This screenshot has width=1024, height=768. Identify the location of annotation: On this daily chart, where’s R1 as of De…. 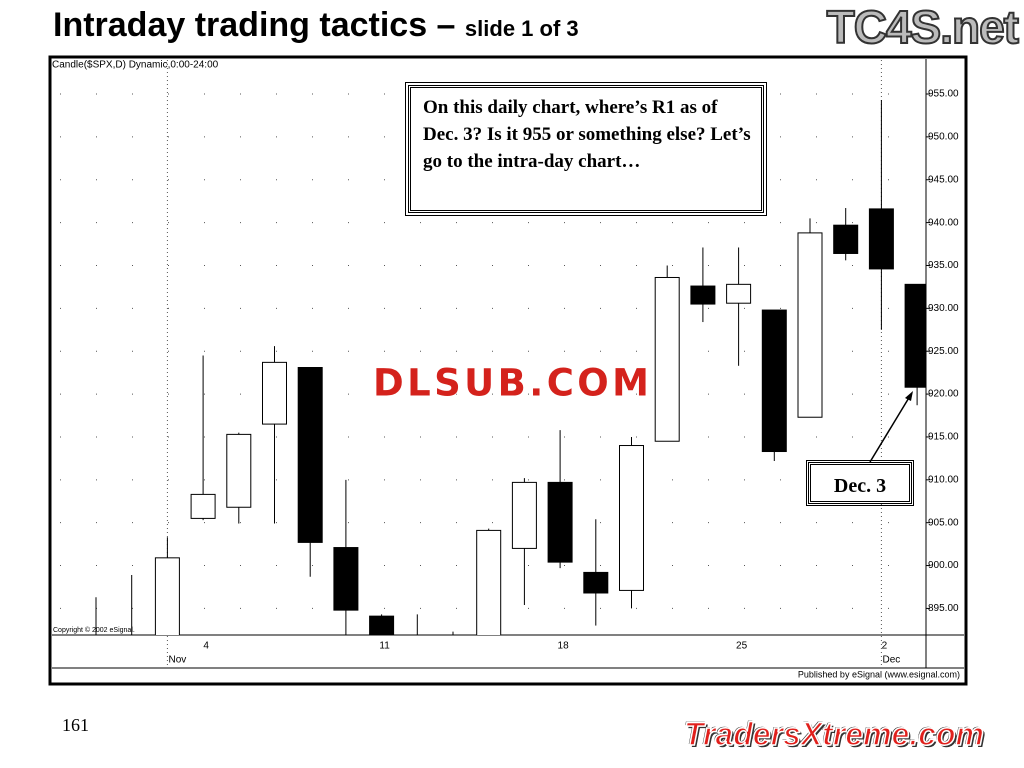
(586, 149).